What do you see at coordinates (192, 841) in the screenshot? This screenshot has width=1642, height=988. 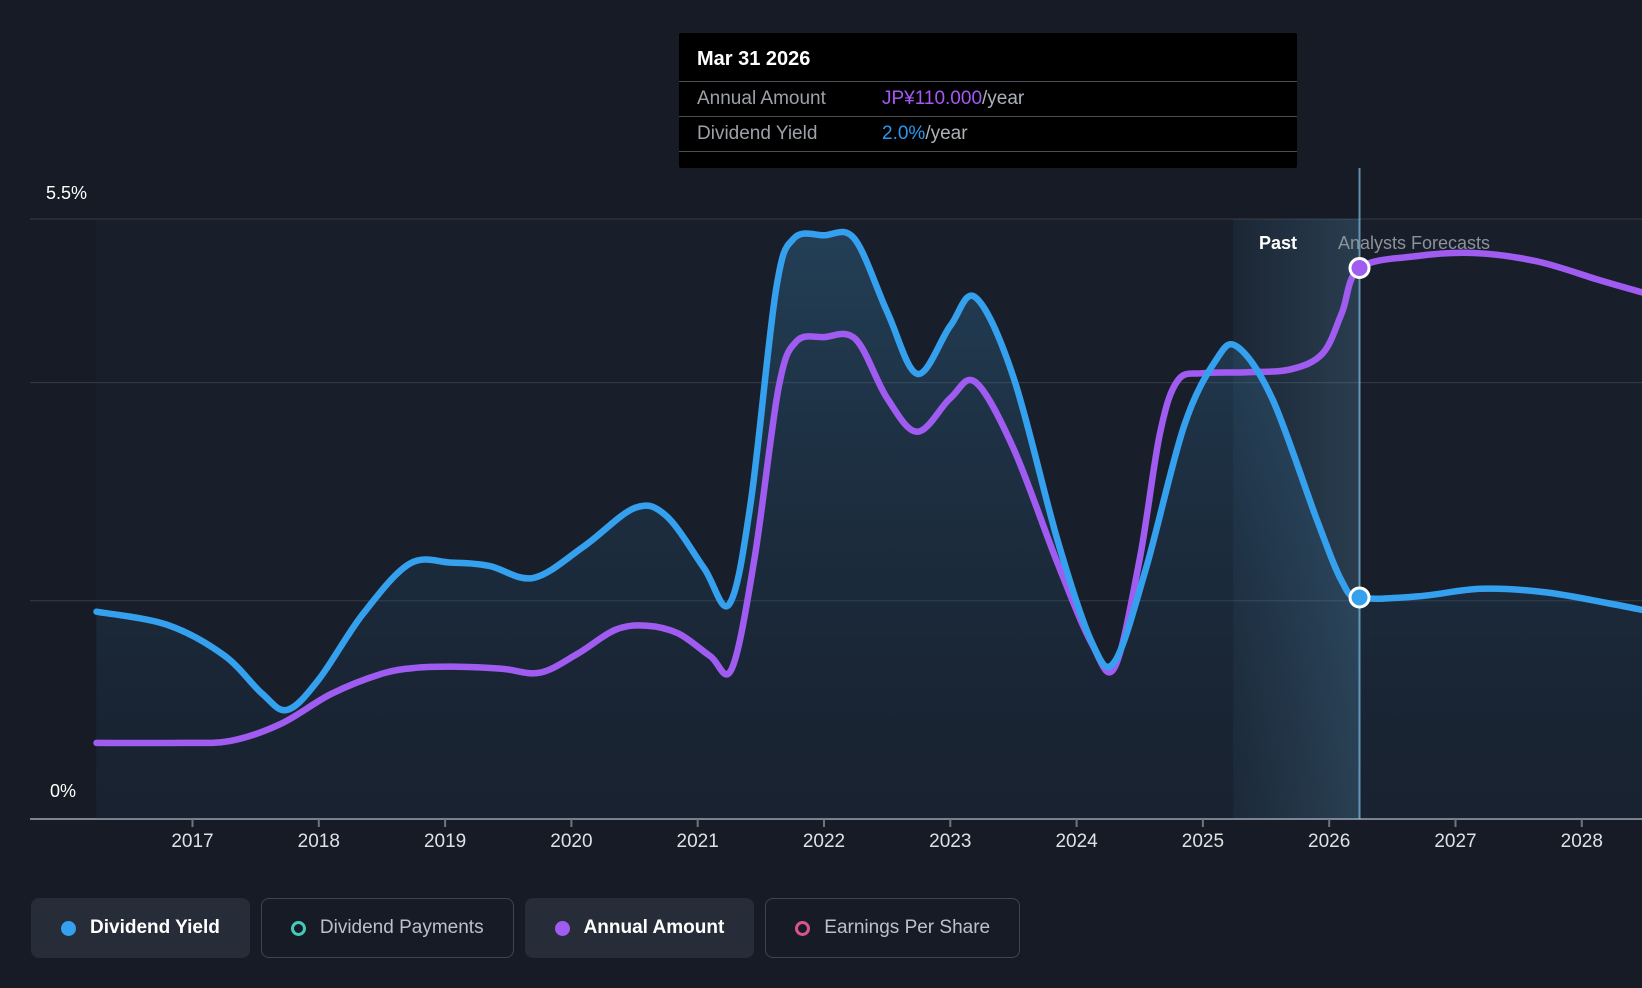 I see `x-axis-label-2017: 2017` at bounding box center [192, 841].